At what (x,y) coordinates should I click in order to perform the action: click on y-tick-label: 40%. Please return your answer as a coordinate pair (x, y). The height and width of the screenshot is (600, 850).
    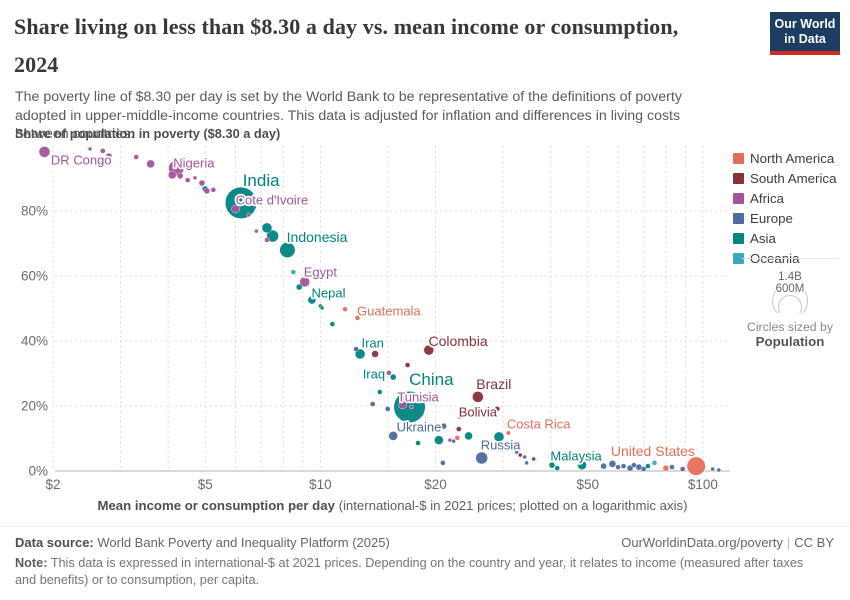
    Looking at the image, I should click on (34, 341).